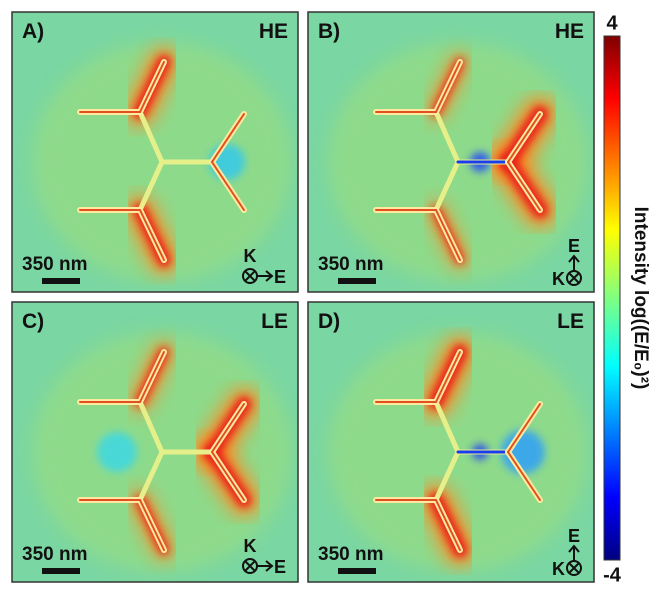 This screenshot has width=656, height=589. Describe the element at coordinates (329, 321) in the screenshot. I see `panel-label: D)` at that location.